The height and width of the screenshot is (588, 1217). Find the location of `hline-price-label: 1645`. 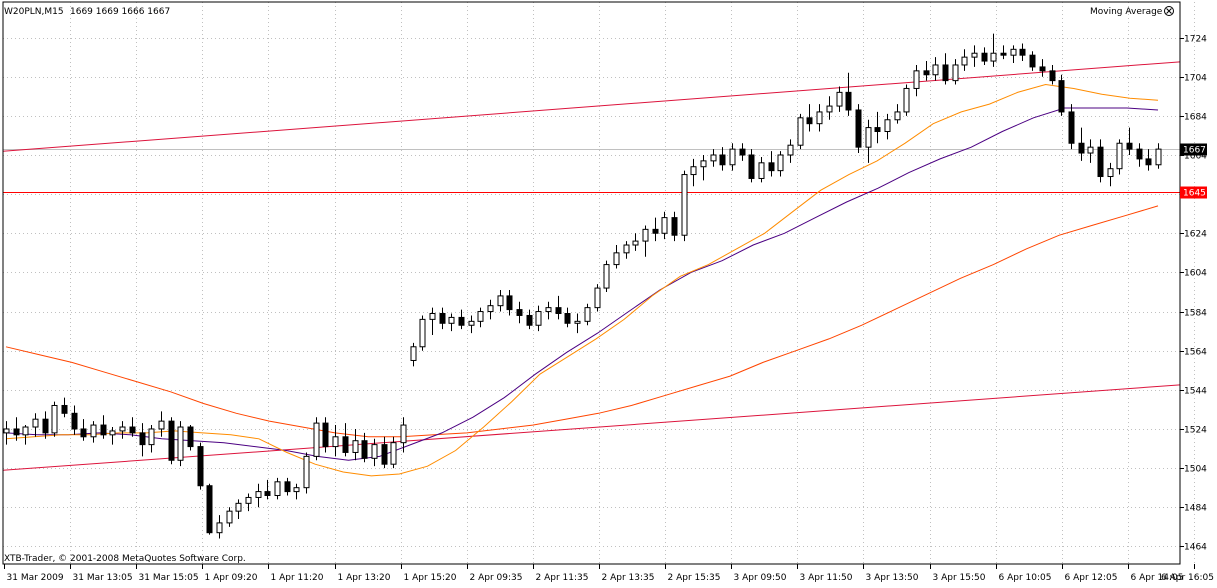

hline-price-label: 1645 is located at coordinates (1194, 194).